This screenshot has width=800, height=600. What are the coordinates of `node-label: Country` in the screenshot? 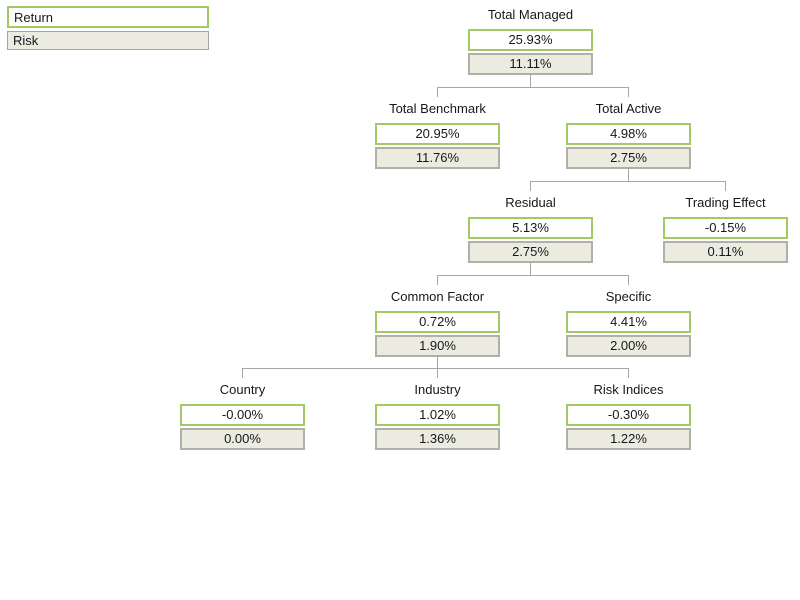 It's located at (242, 389).